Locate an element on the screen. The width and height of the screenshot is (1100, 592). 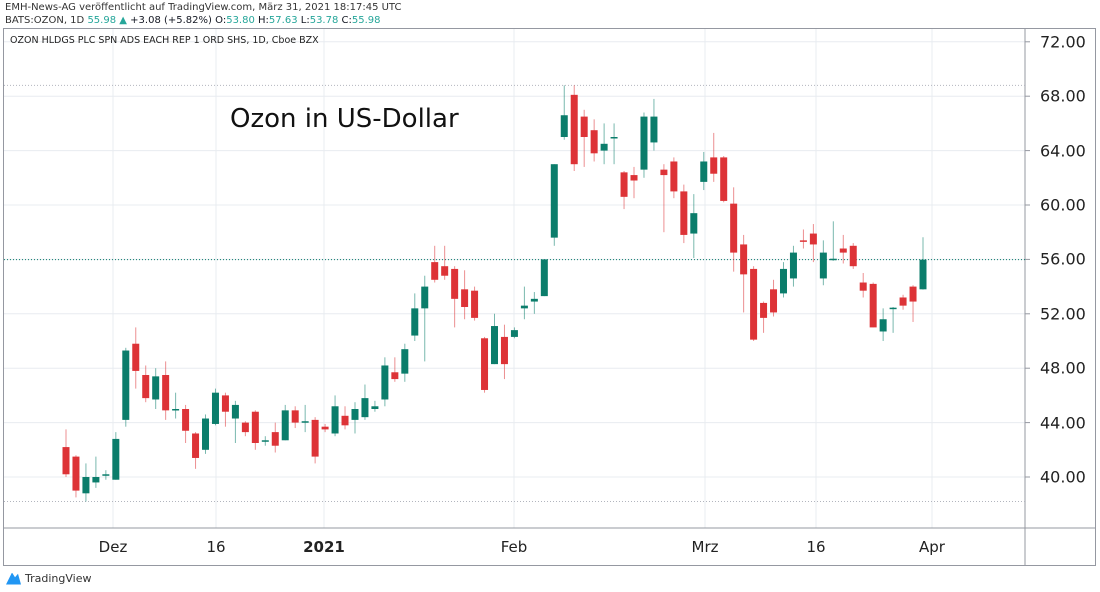
price-label: 60.00 is located at coordinates (1063, 205).